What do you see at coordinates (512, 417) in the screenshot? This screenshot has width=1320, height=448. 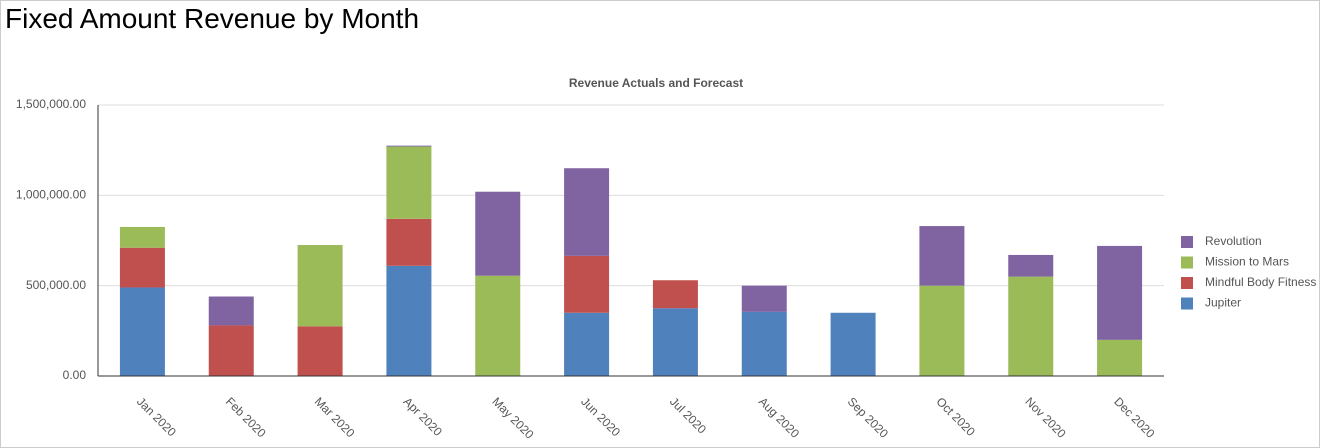 I see `x-tick-label: May 2020` at bounding box center [512, 417].